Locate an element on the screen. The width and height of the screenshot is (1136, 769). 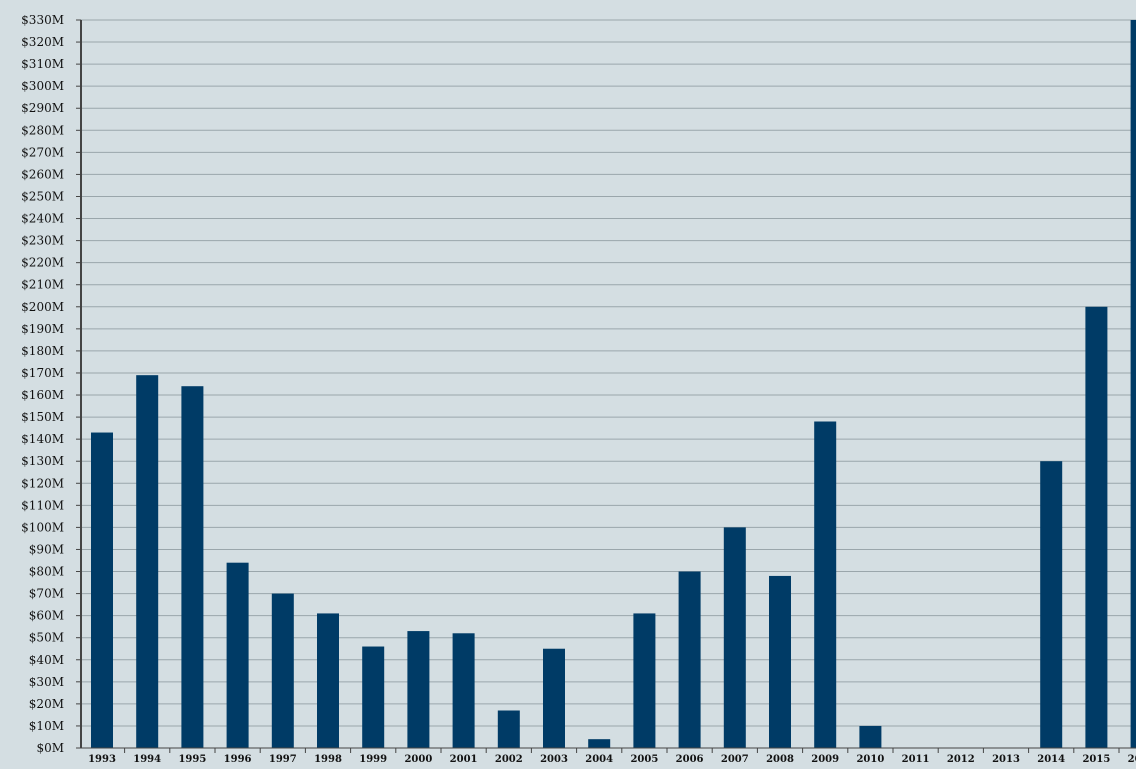
y-tick-label: $70M is located at coordinates (46, 594).